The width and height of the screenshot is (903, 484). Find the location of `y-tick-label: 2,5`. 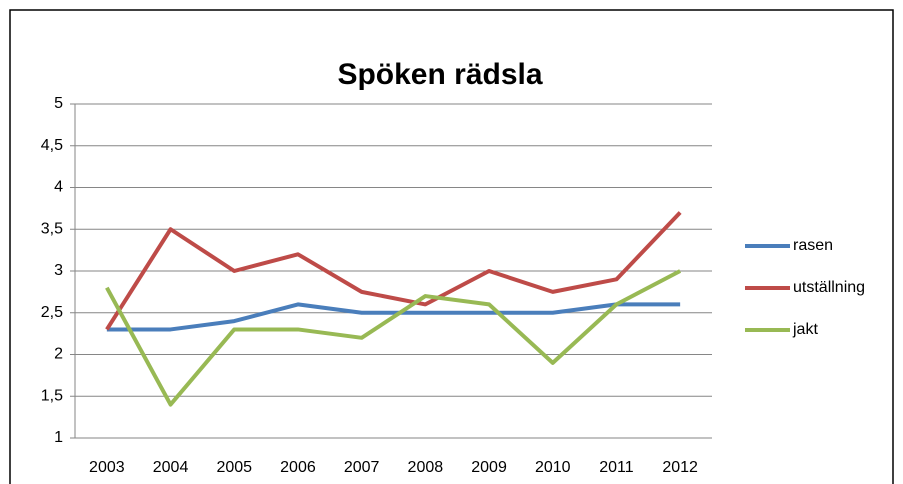

y-tick-label: 2,5 is located at coordinates (52, 312).